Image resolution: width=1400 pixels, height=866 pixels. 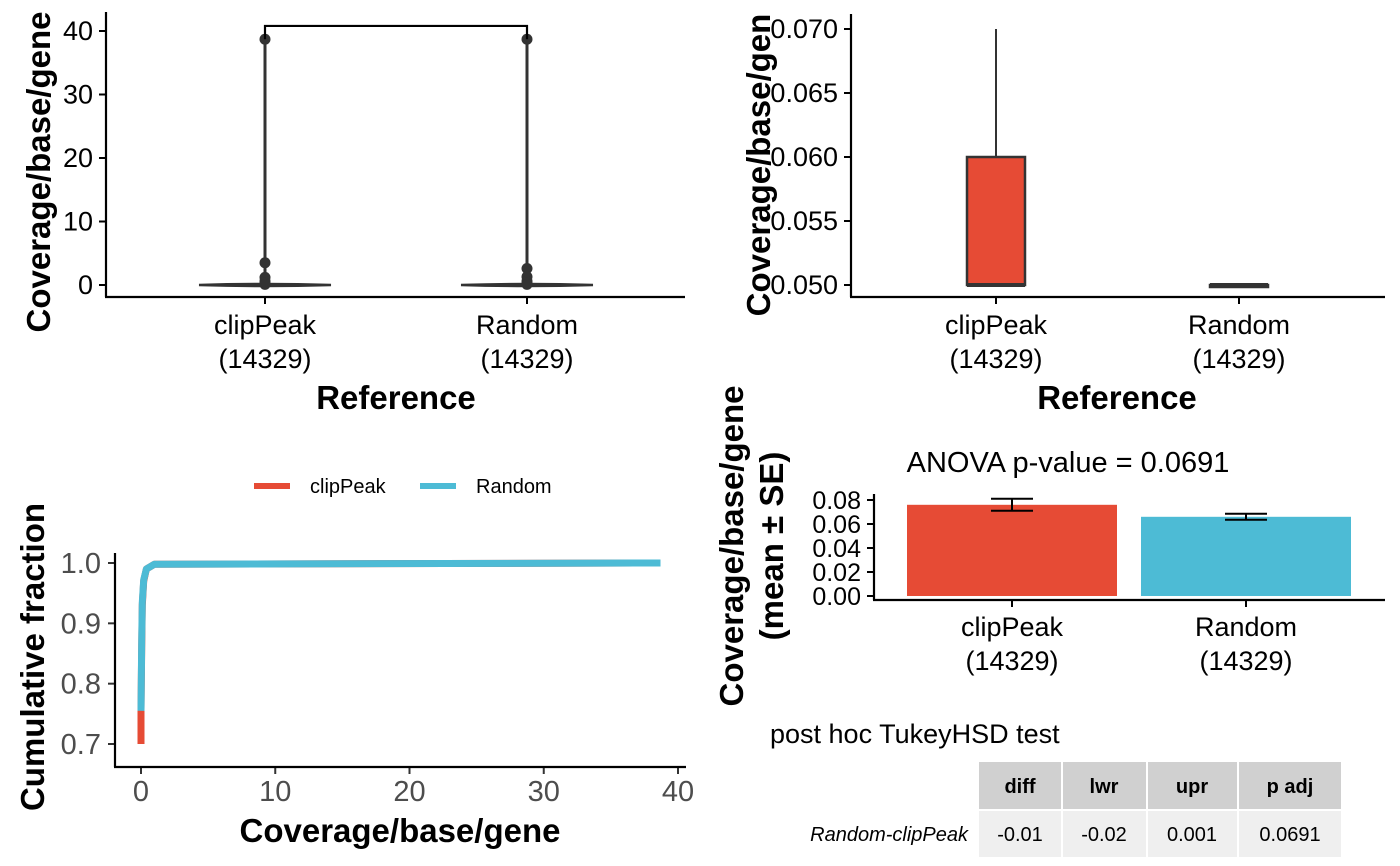 What do you see at coordinates (32, 657) in the screenshot?
I see `ecdf-ylabel: Cumulative fraction` at bounding box center [32, 657].